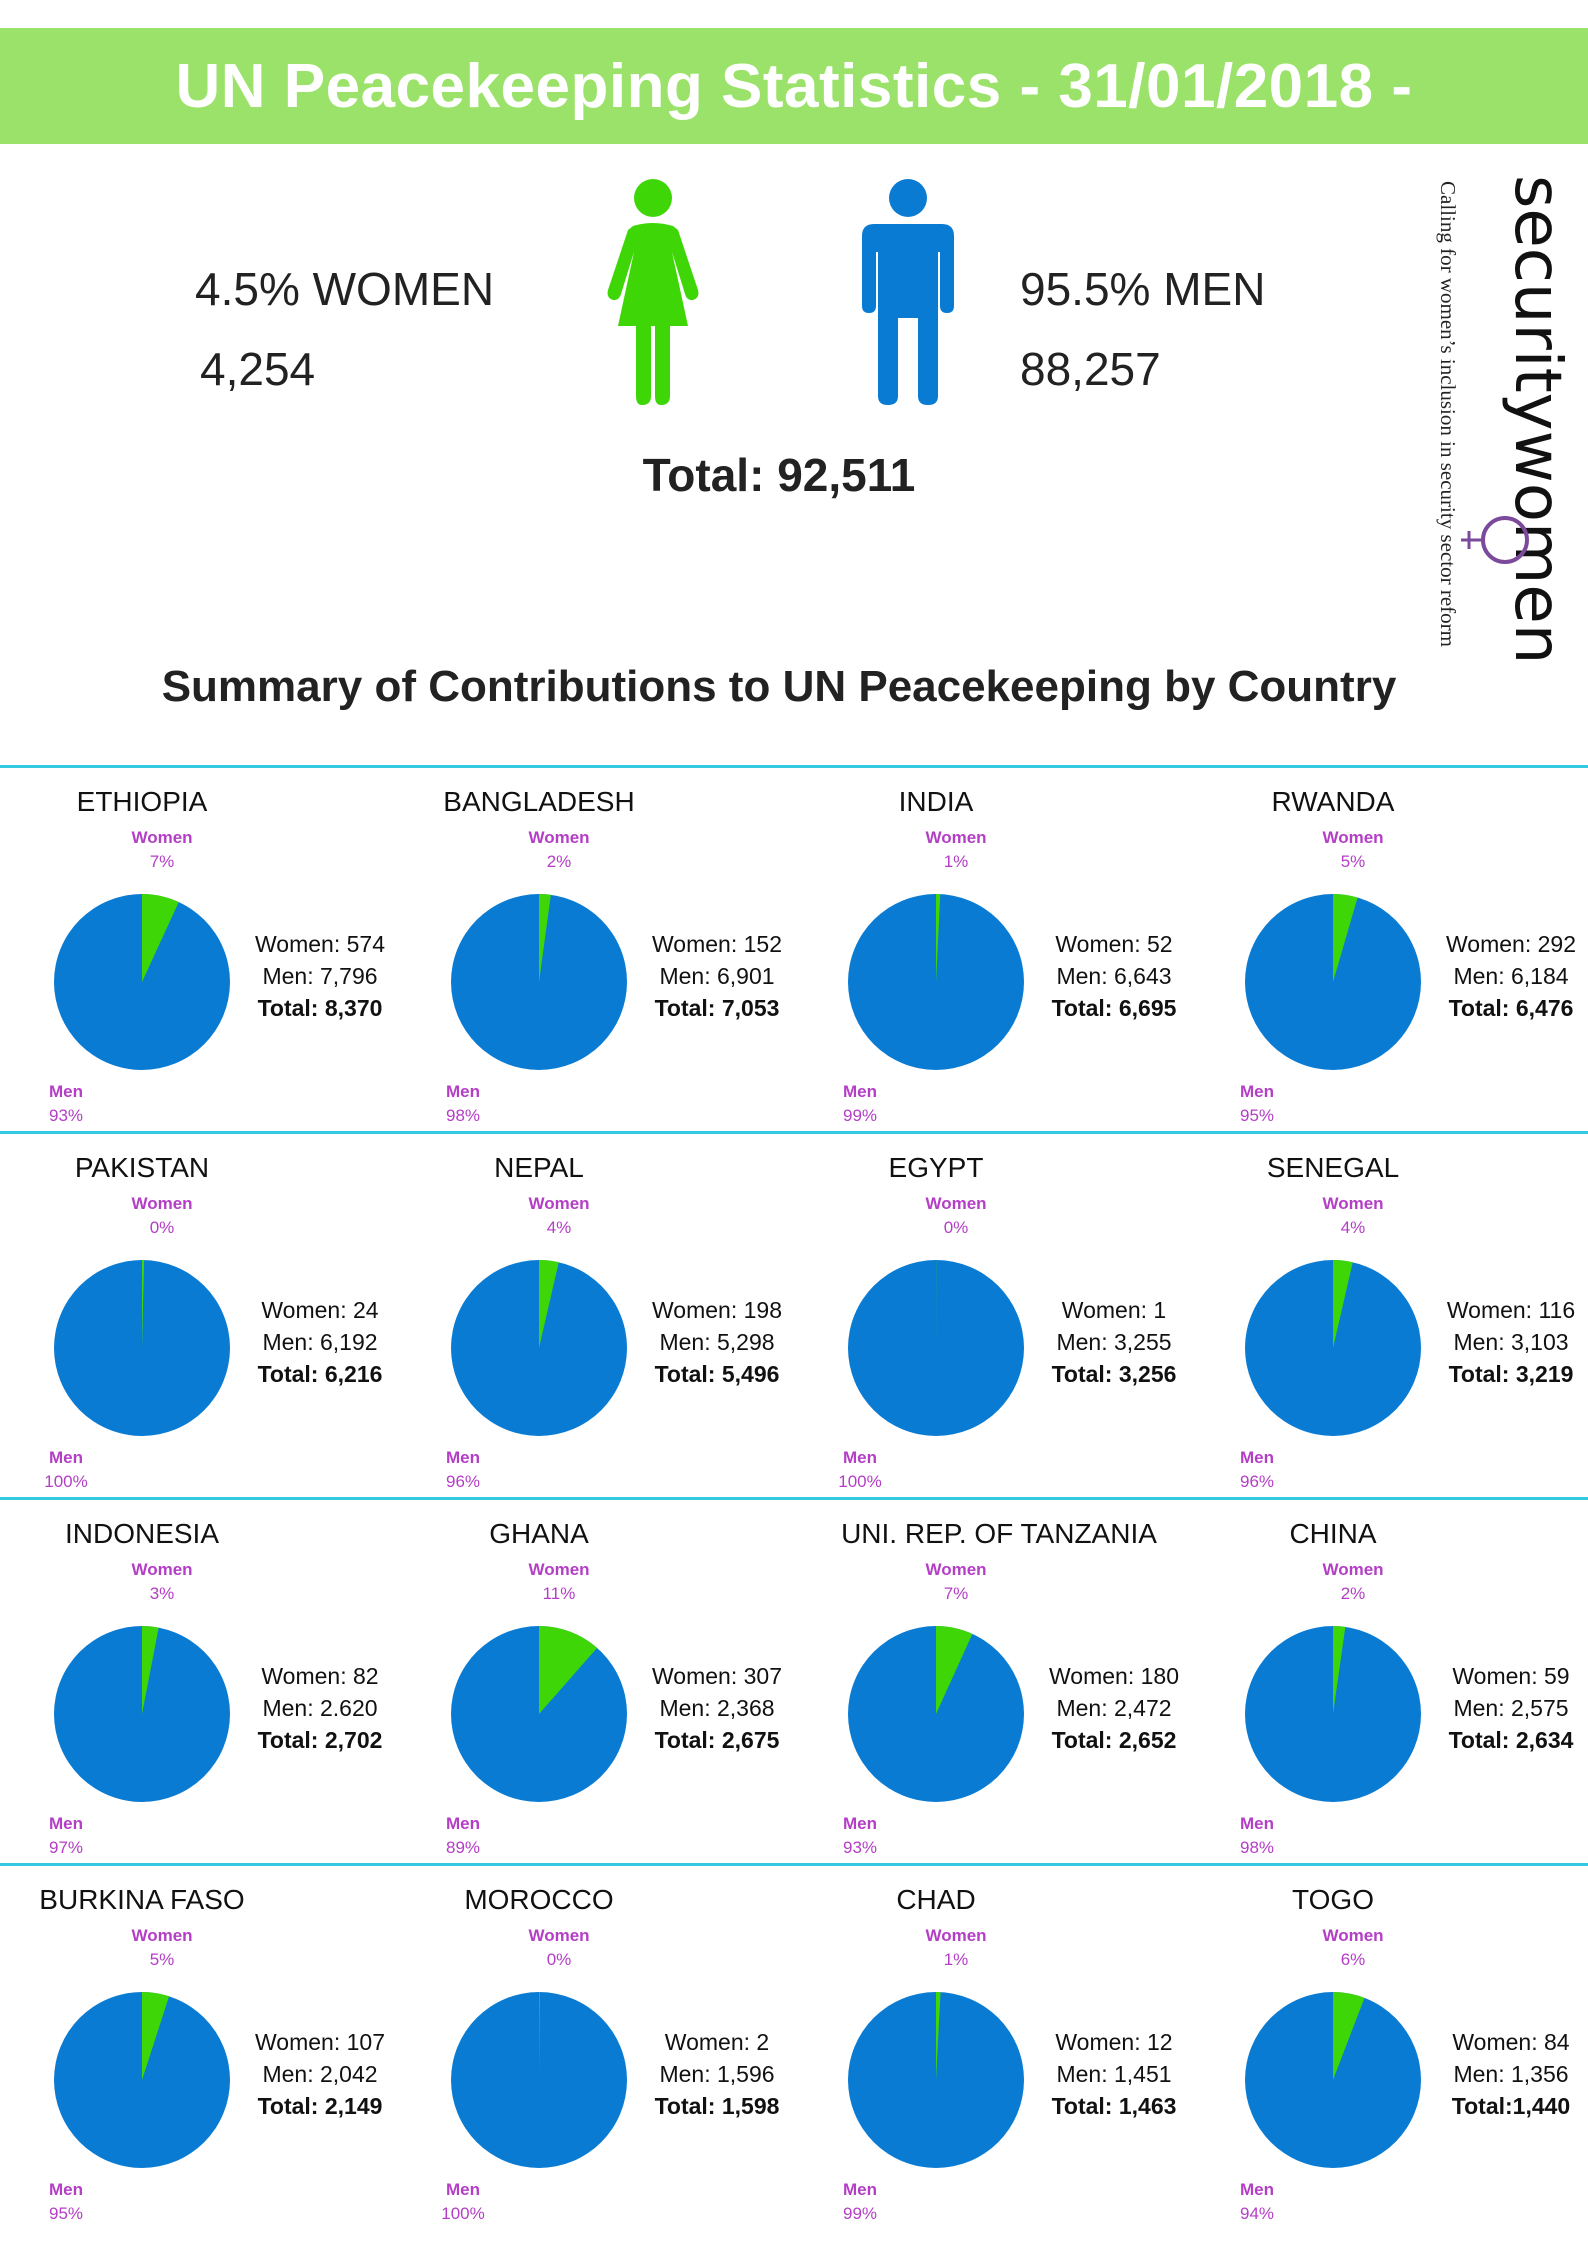 The height and width of the screenshot is (2246, 1588). What do you see at coordinates (559, 1593) in the screenshot?
I see `women-percent-label: 11%` at bounding box center [559, 1593].